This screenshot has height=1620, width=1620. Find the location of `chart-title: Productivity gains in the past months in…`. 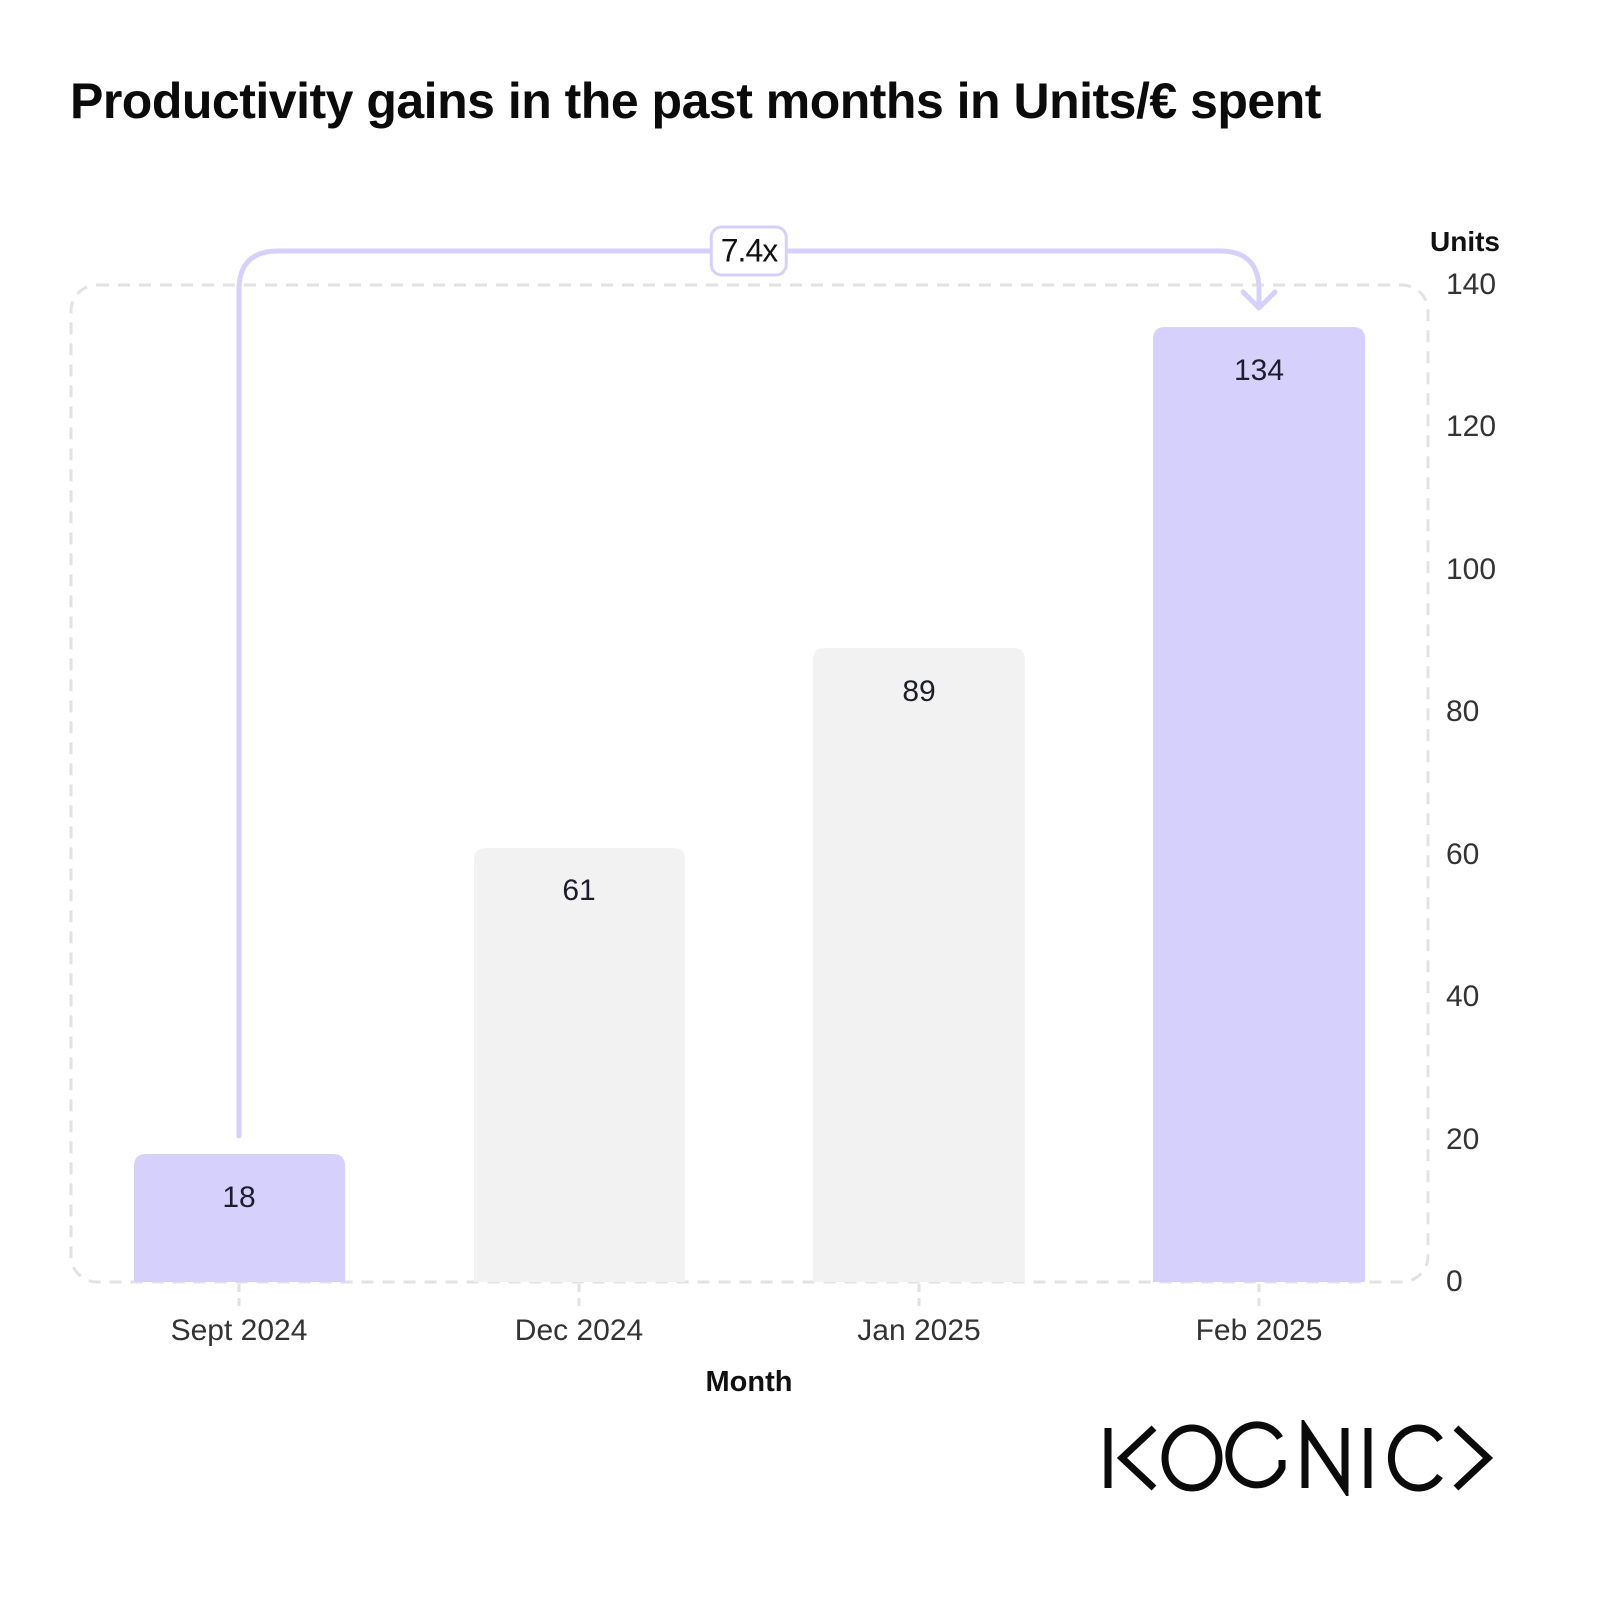

chart-title: Productivity gains in the past months in… is located at coordinates (695, 101).